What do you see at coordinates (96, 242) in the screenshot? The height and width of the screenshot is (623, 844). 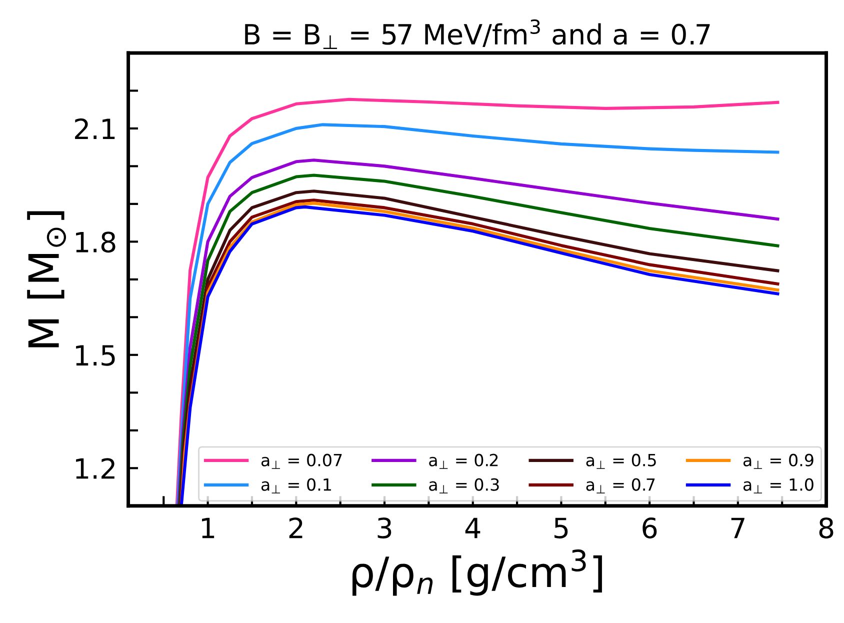 I see `y-tick-label: 1.8` at bounding box center [96, 242].